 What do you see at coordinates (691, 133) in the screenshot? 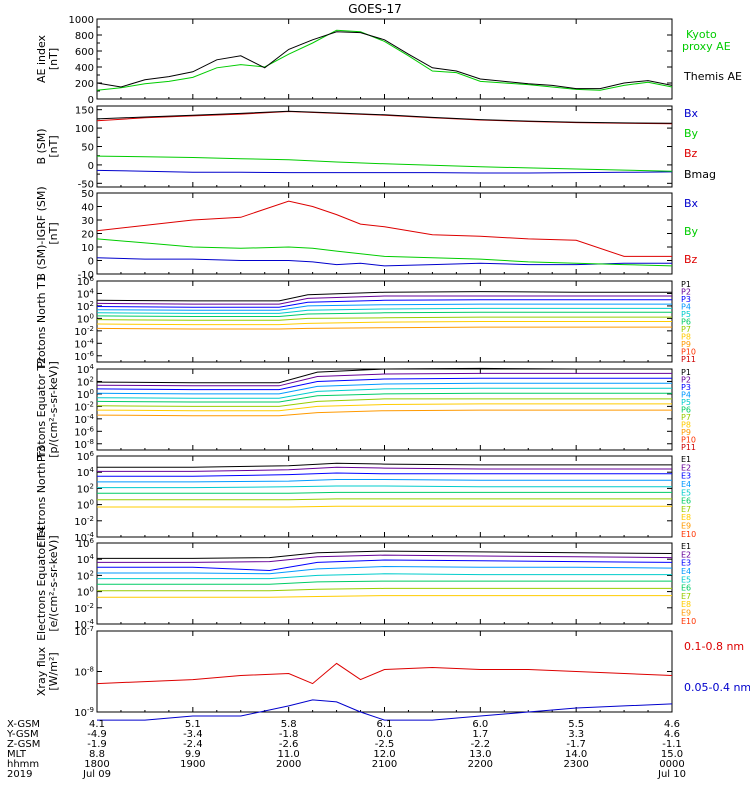
I see `legend-bsm-1: By` at bounding box center [691, 133].